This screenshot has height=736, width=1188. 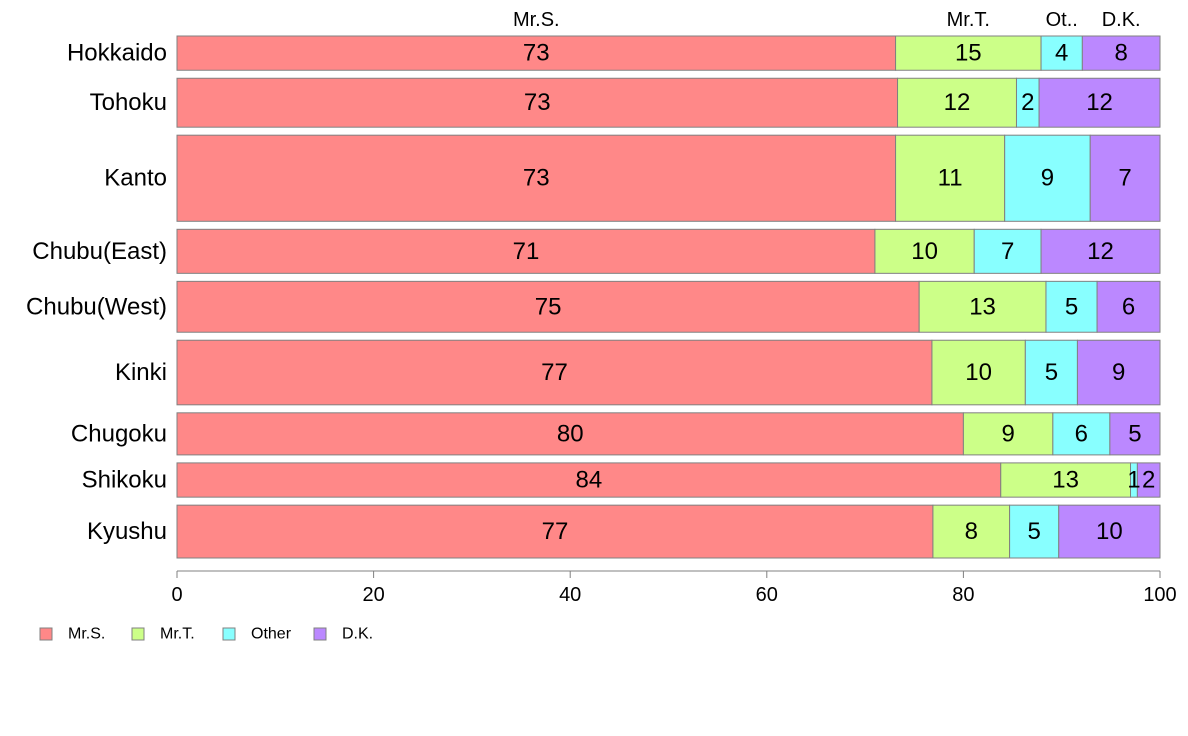 I want to click on data-label: 71, so click(x=526, y=251).